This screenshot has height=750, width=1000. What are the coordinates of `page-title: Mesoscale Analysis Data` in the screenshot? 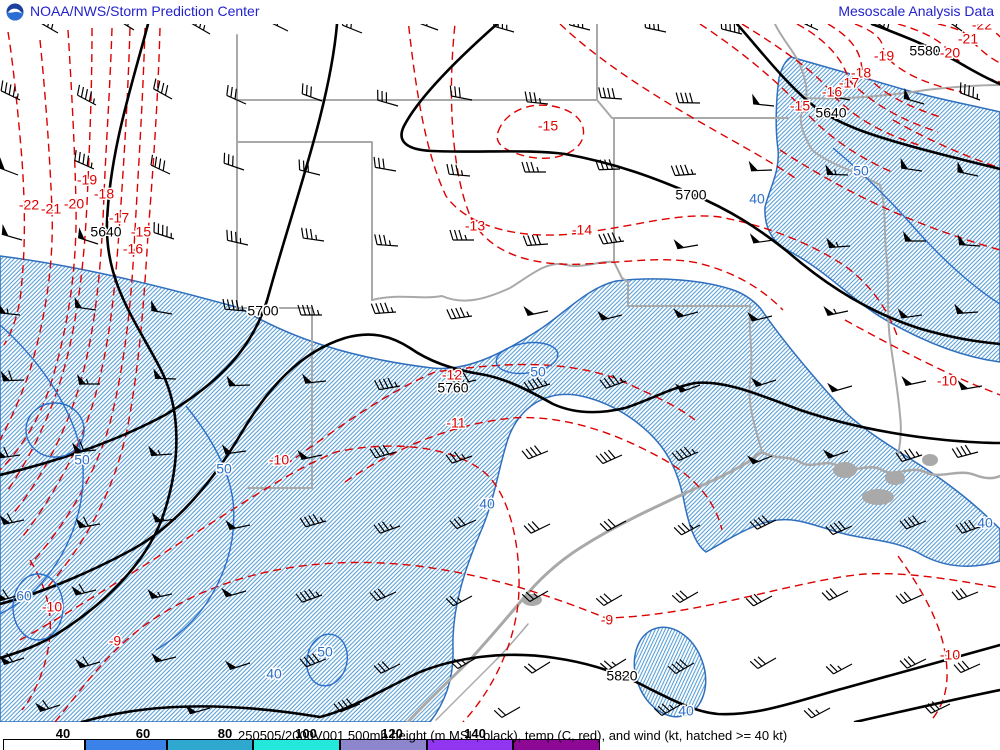 It's located at (916, 11).